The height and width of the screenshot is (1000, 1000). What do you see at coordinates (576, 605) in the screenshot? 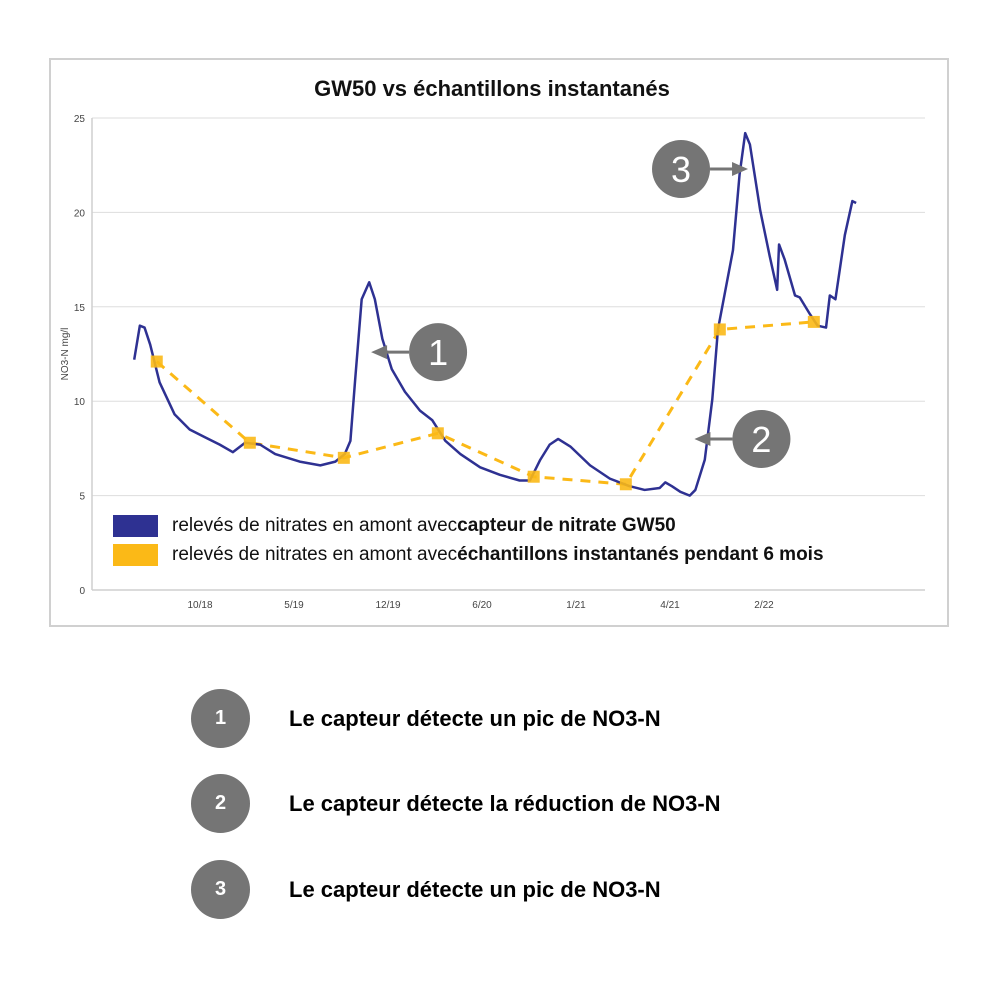
I see `x-tick-label: 1/21` at bounding box center [576, 605].